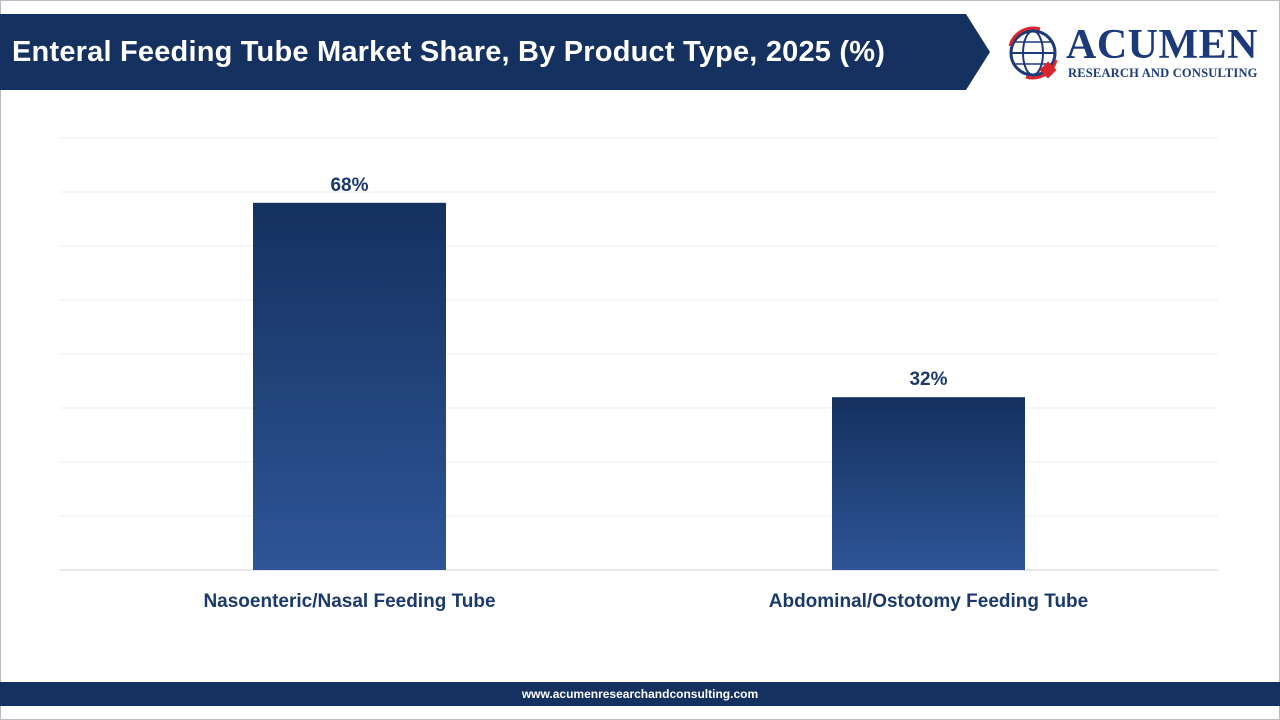  What do you see at coordinates (928, 379) in the screenshot?
I see `data-label-1: 32%` at bounding box center [928, 379].